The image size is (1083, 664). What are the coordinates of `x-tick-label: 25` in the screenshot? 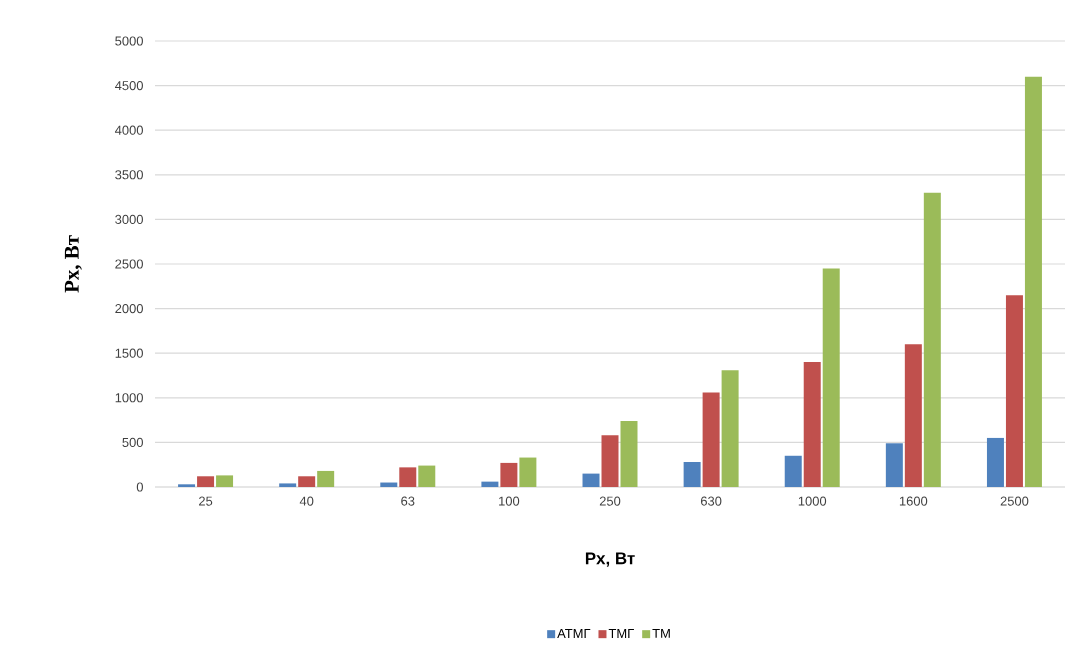 It's located at (206, 501).